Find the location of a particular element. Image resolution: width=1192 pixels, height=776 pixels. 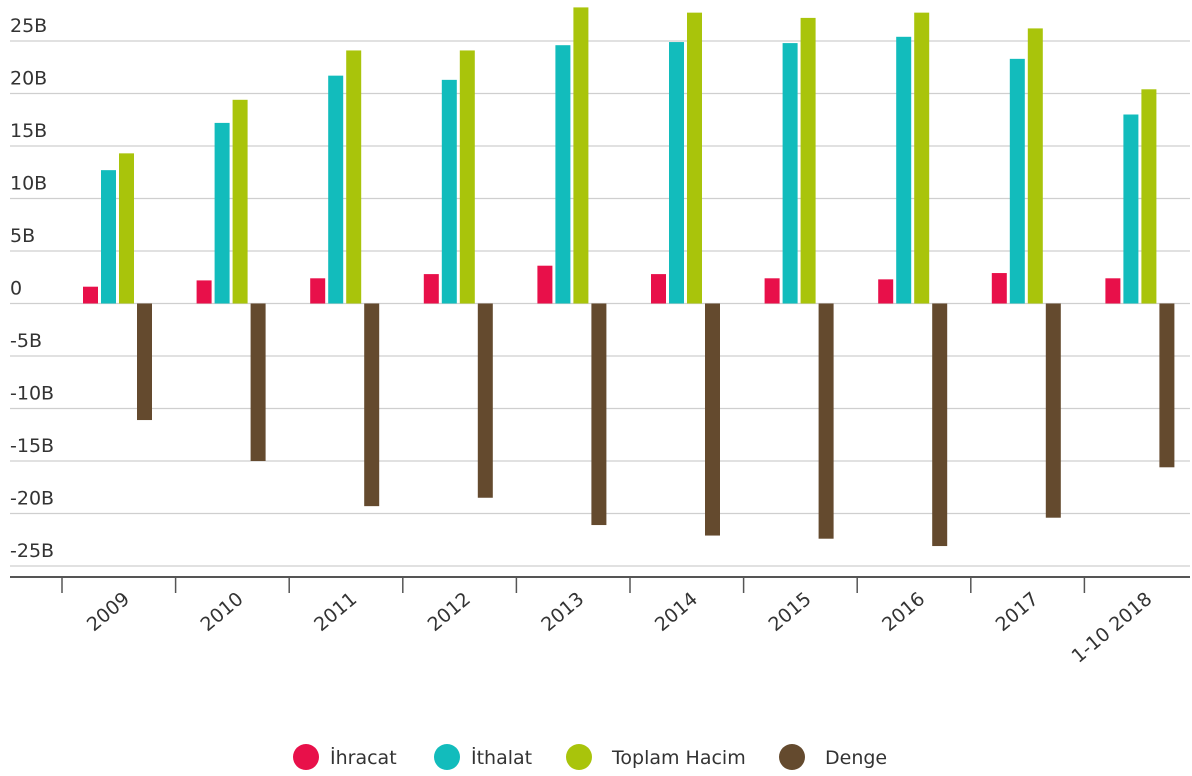

x-tick-label: 2015 is located at coordinates (789, 612).